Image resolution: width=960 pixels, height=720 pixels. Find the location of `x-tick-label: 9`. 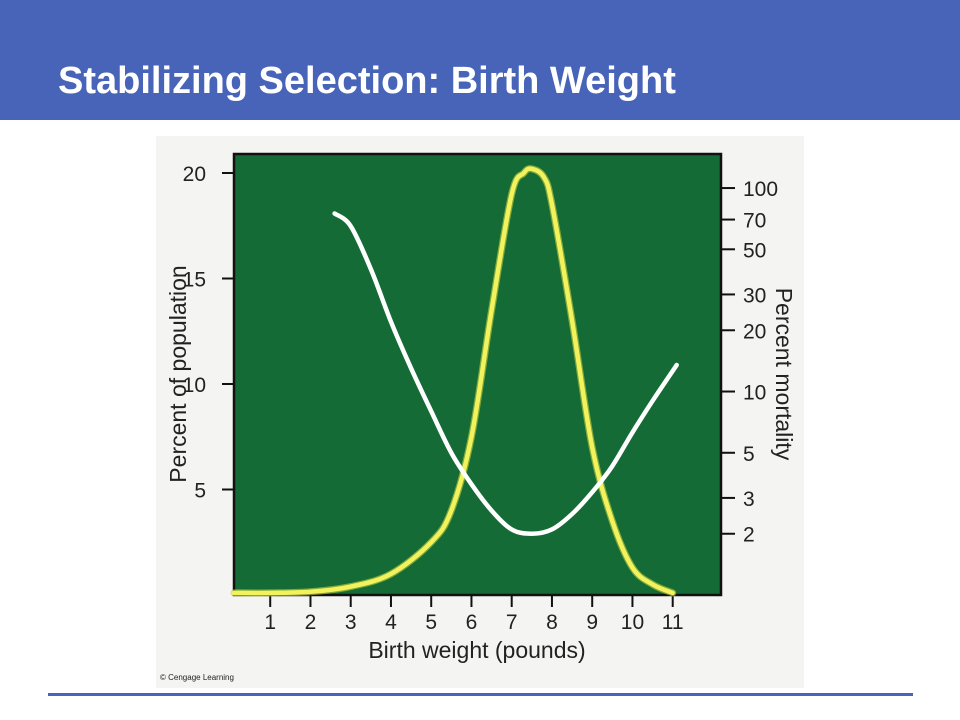

x-tick-label: 9 is located at coordinates (592, 622).